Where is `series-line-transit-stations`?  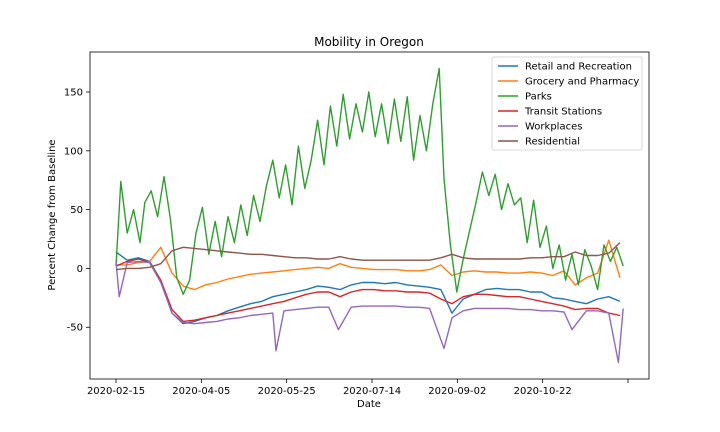
series-line-transit-stations is located at coordinates (368, 290).